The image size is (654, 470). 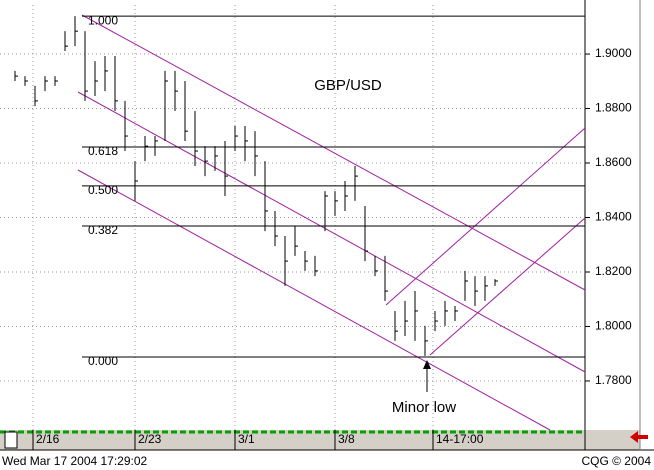 I want to click on y-tick-label: 1.7800, so click(x=613, y=380).